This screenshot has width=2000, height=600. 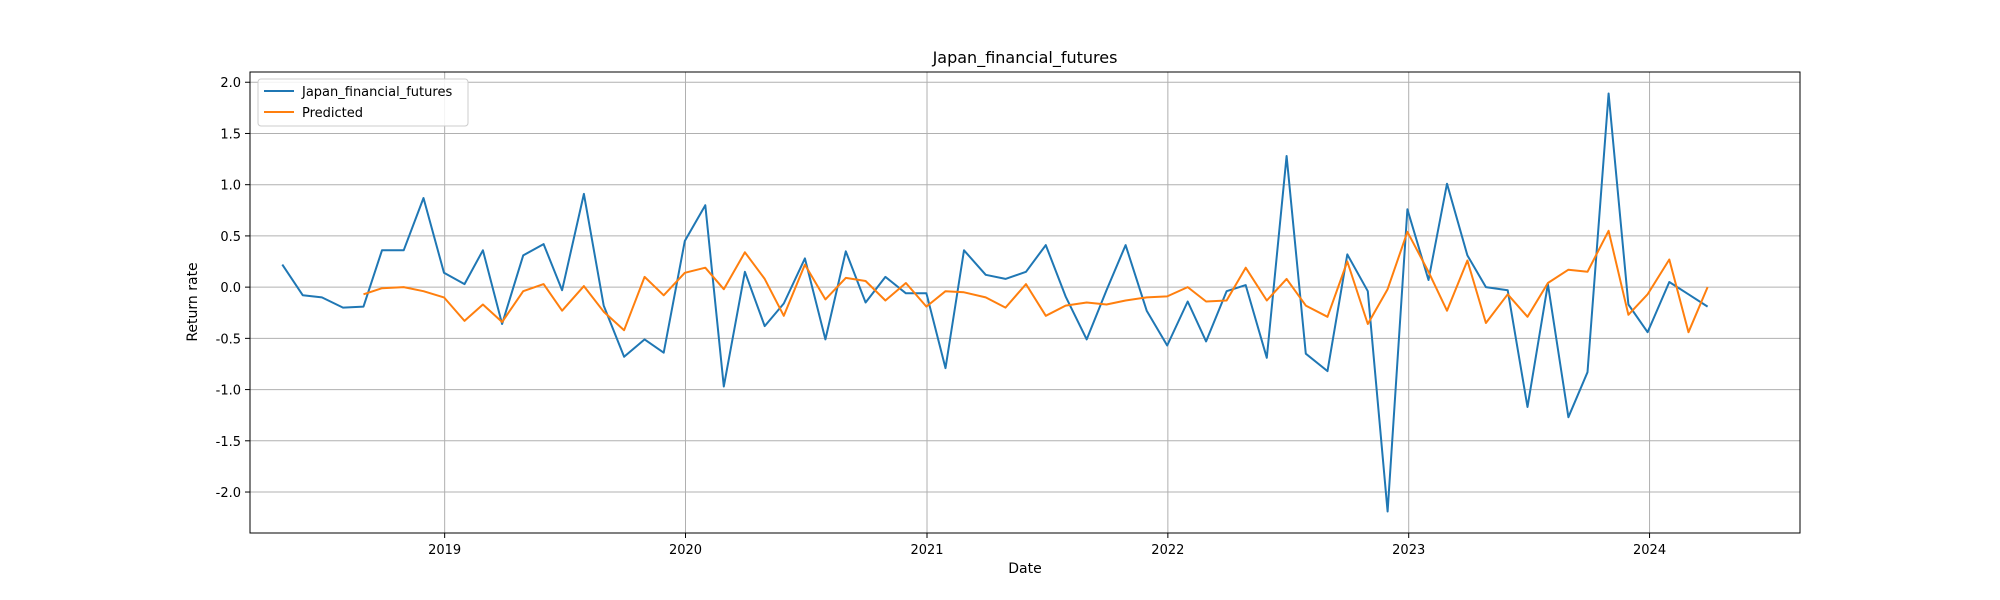 What do you see at coordinates (228, 442) in the screenshot?
I see `y-tick-label: -1.5` at bounding box center [228, 442].